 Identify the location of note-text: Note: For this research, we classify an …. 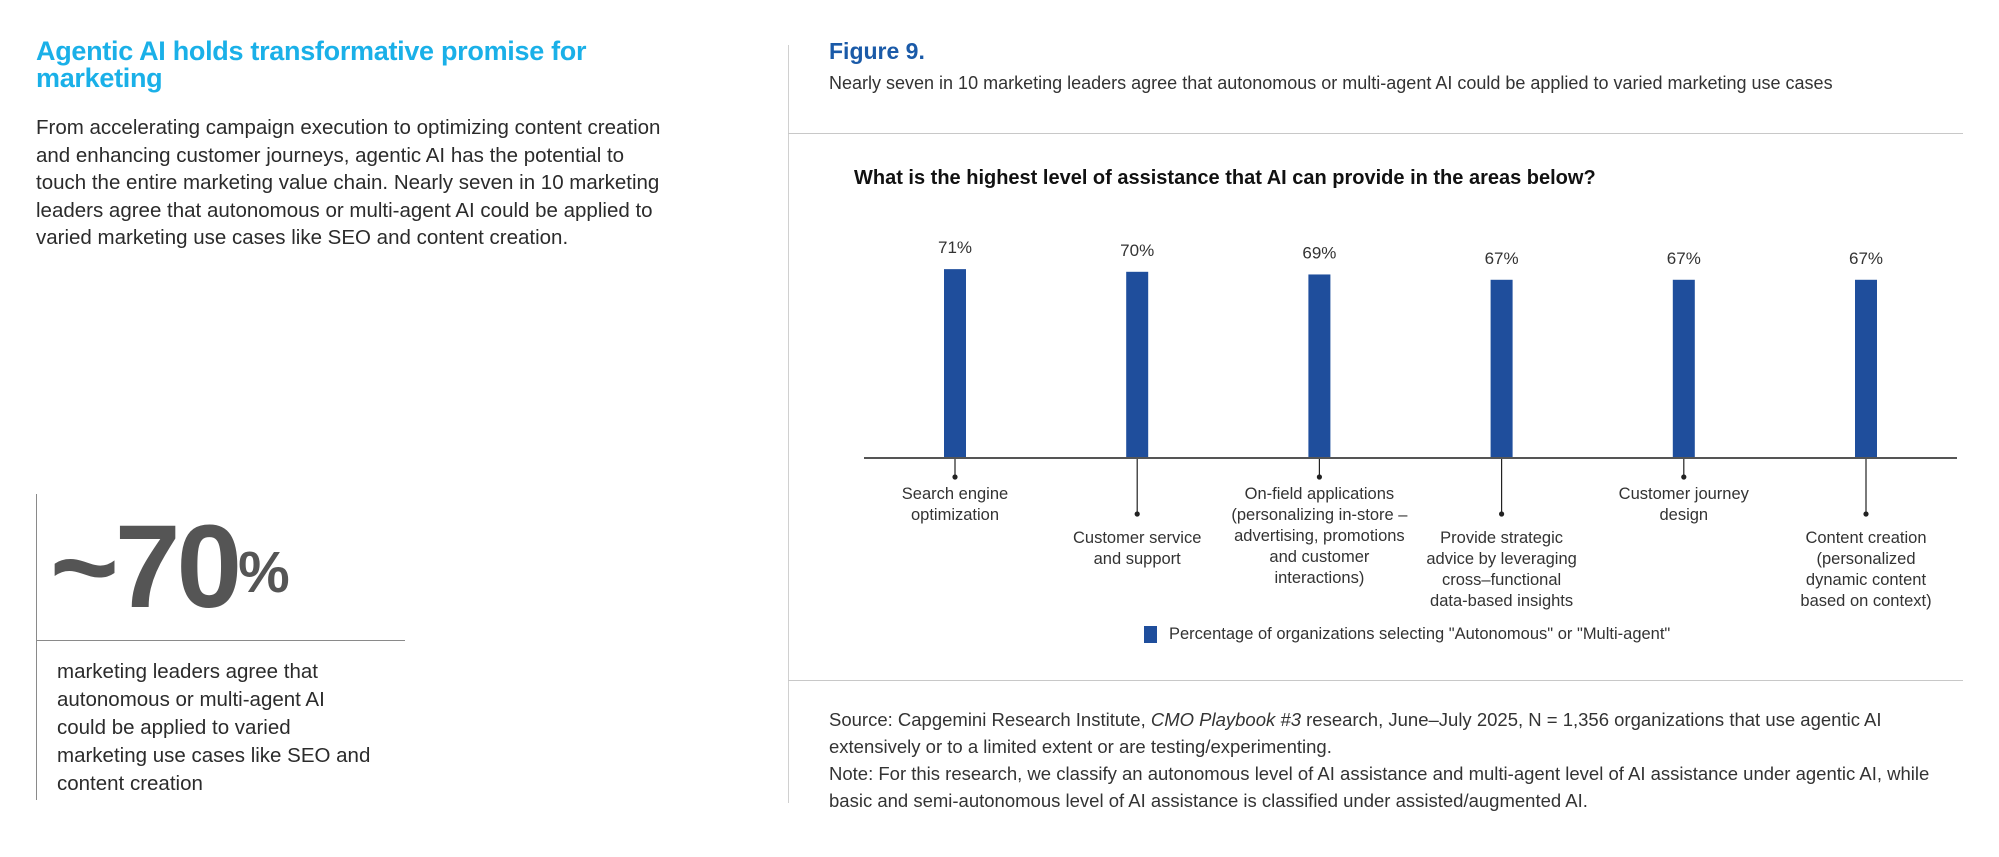
(1379, 787).